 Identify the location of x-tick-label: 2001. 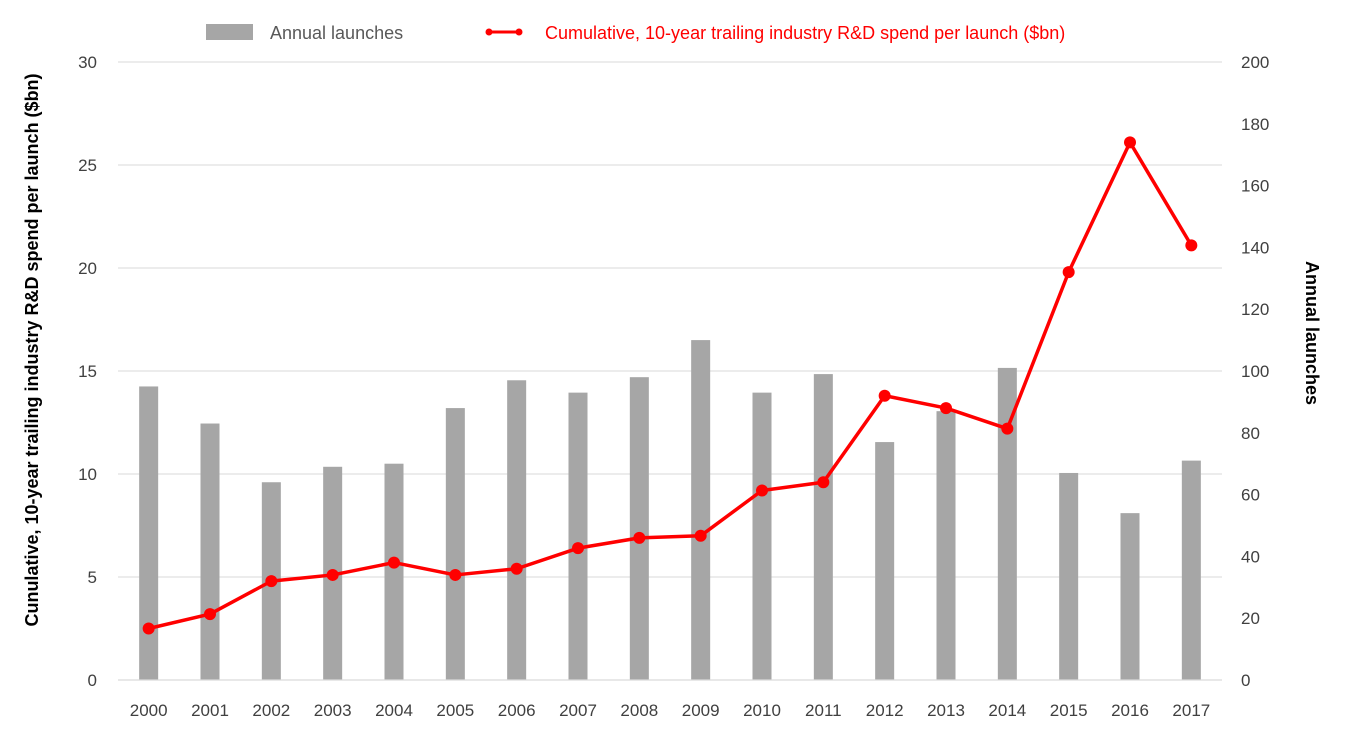
(210, 710).